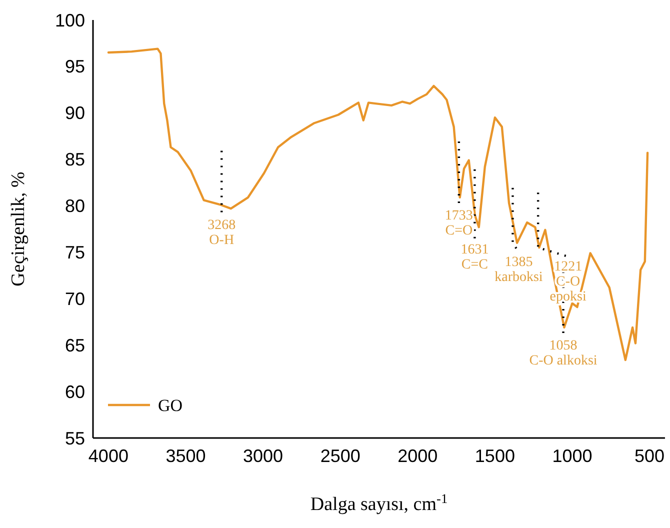 This screenshot has width=670, height=528. Describe the element at coordinates (418, 456) in the screenshot. I see `x-tick-label: 2000` at that location.